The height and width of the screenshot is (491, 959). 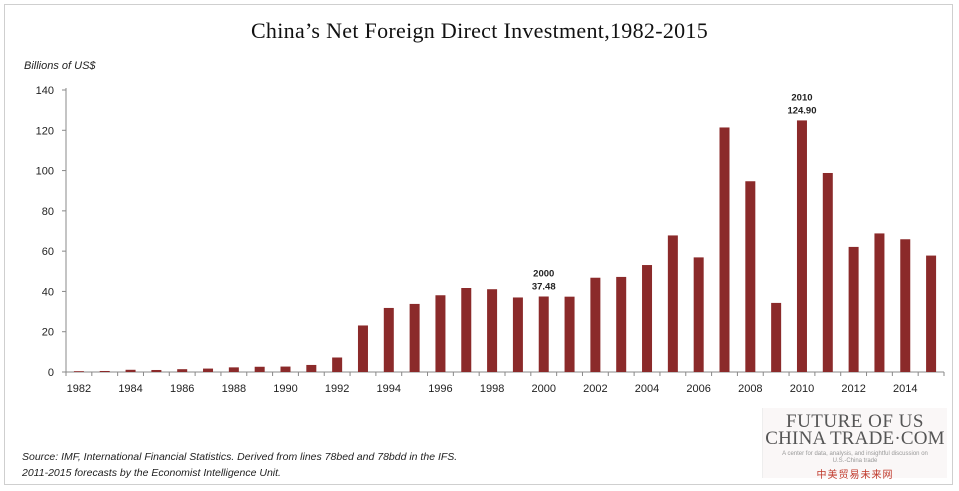 What do you see at coordinates (595, 389) in the screenshot?
I see `x-tick-label: 2002` at bounding box center [595, 389].